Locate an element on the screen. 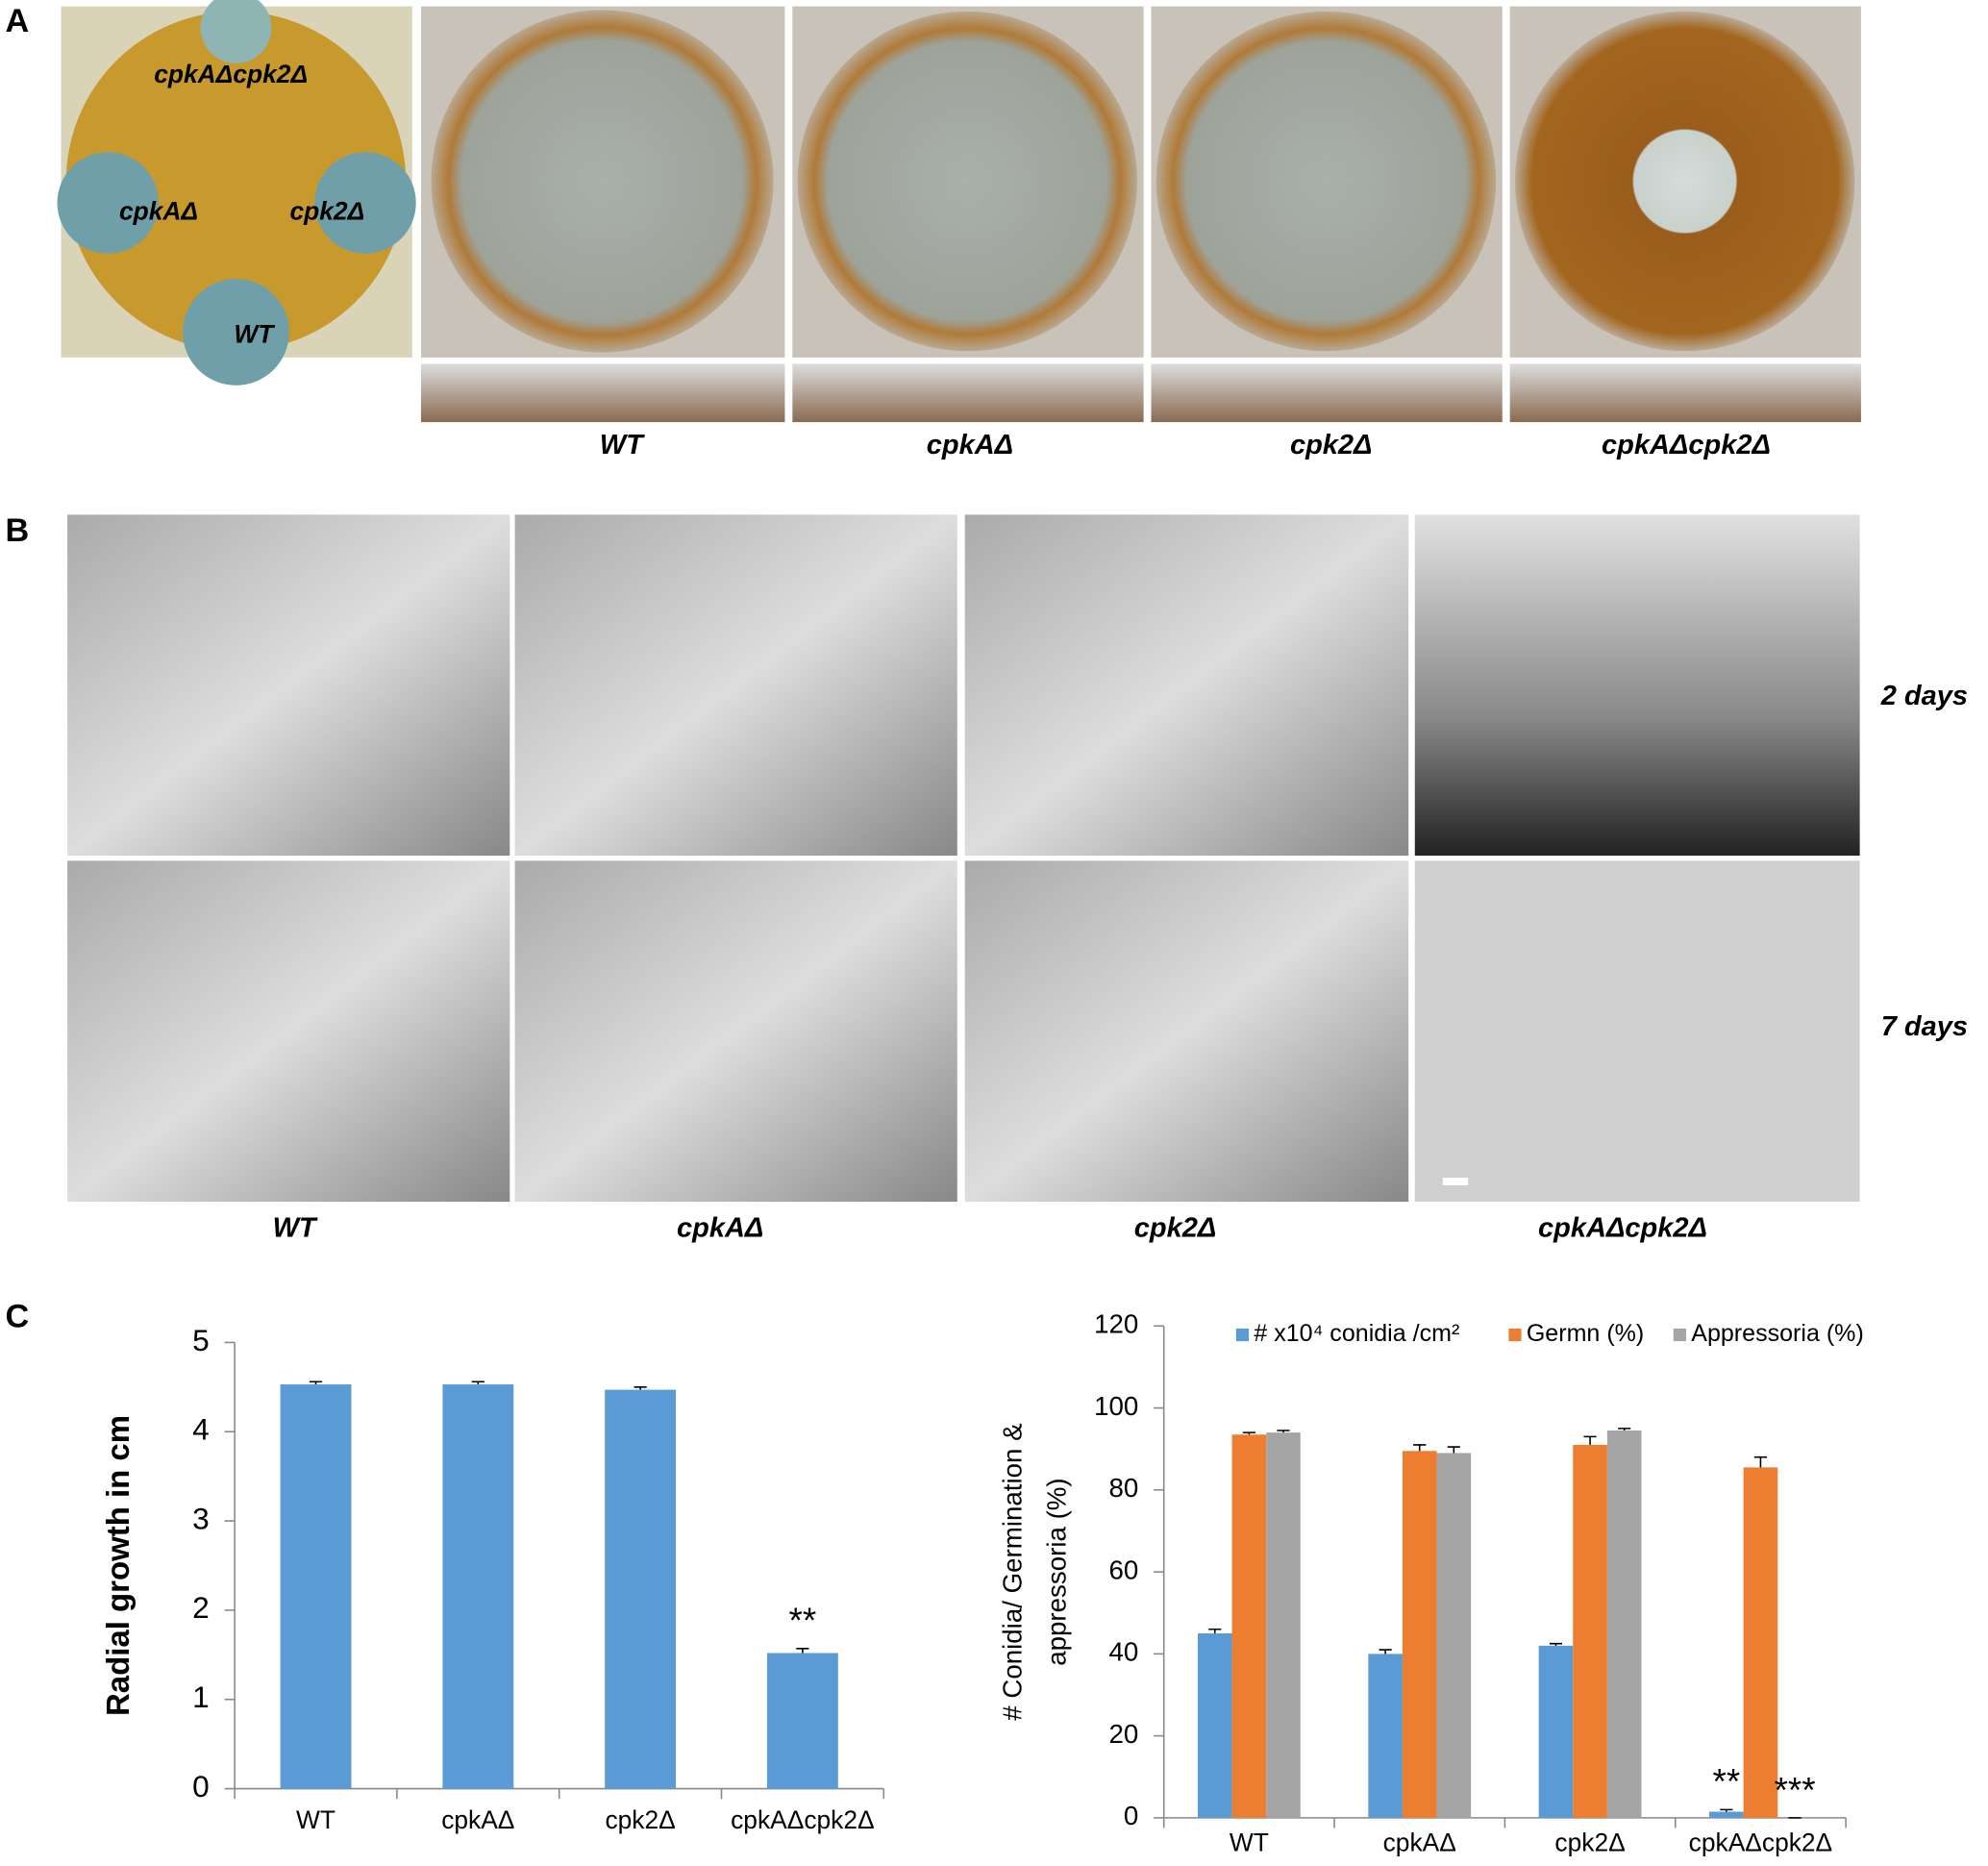  plate-label: cpkAΔcpk2Δ is located at coordinates (231, 74).